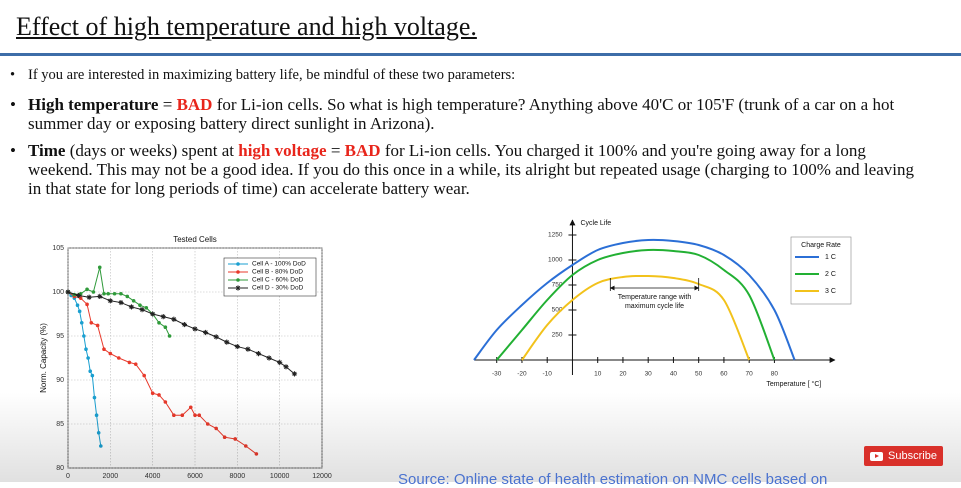  I want to click on y-axis-label: Cycle Life, so click(595, 223).